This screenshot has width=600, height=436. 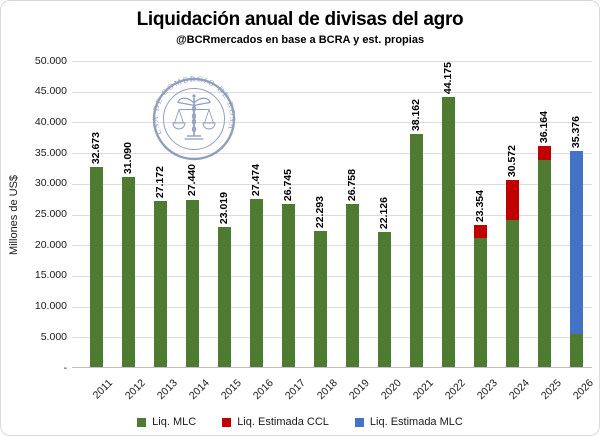 I want to click on bar-value-label: 26.758, so click(x=352, y=184).